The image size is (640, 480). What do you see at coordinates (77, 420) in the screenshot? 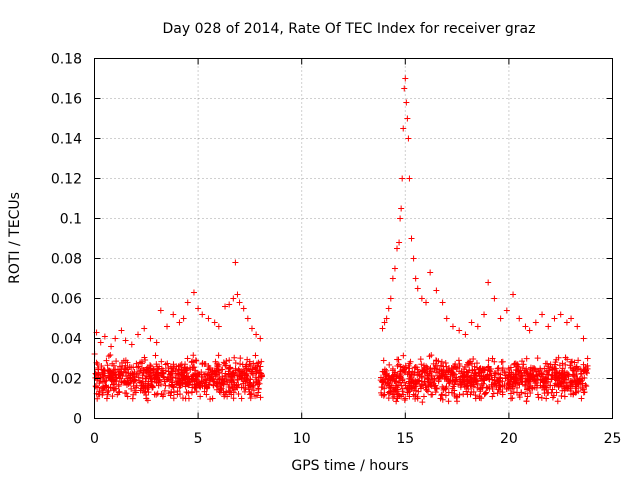
I see `y-tick-label: 0` at bounding box center [77, 420].